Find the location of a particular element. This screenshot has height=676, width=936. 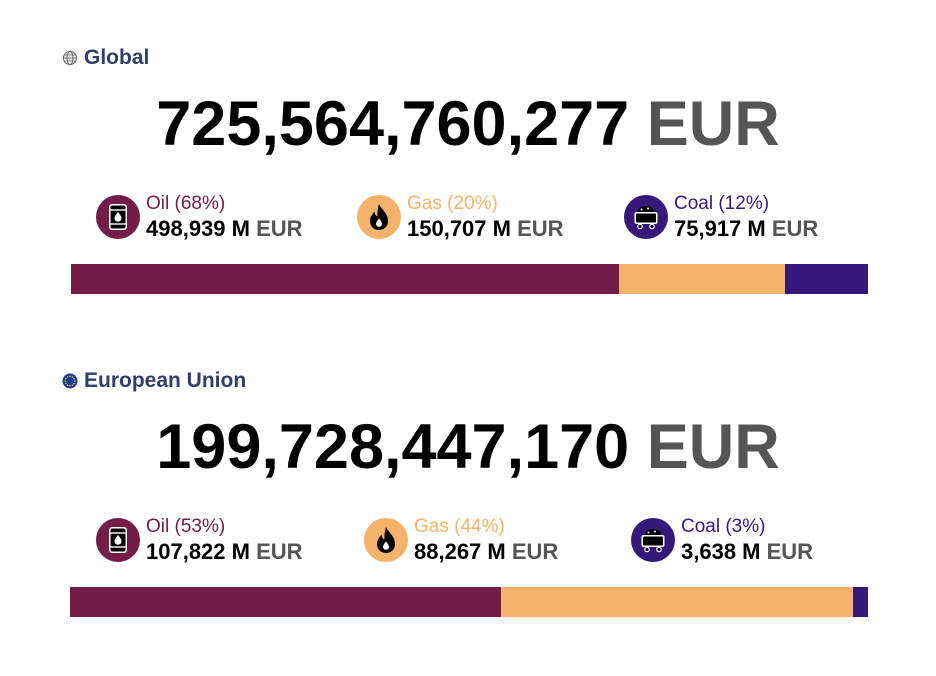

fuel-value: 88,267 M EUR is located at coordinates (486, 552).